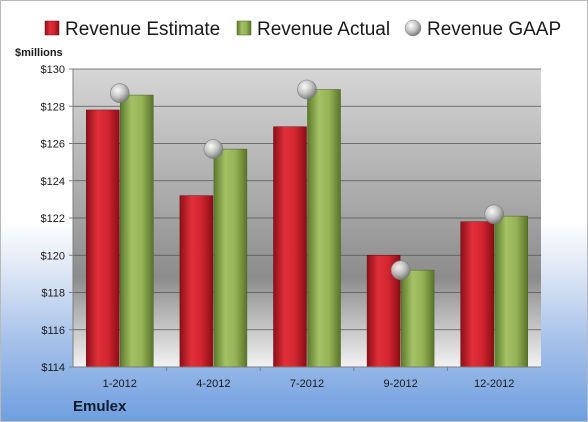  I want to click on legend-label-revenue-actual: Revenue Actual, so click(323, 29).